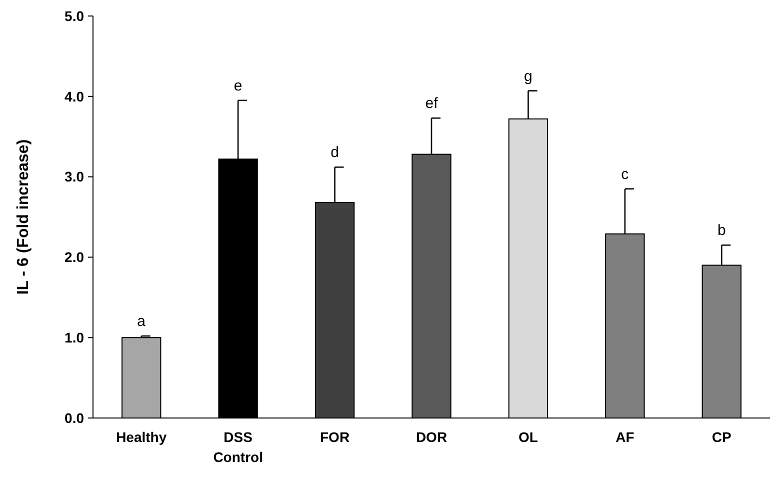  What do you see at coordinates (335, 437) in the screenshot?
I see `x-tick-label: FOR` at bounding box center [335, 437].